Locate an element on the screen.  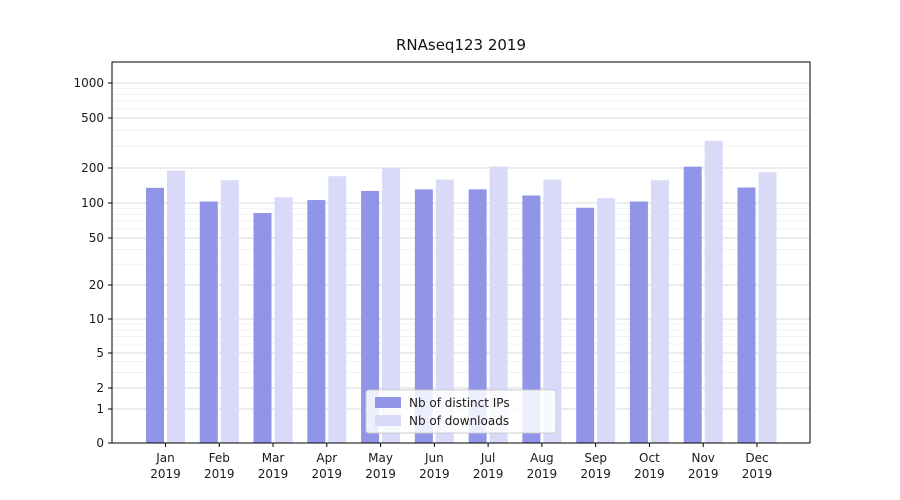
x-tick-label-month: Jan is located at coordinates (165, 458).